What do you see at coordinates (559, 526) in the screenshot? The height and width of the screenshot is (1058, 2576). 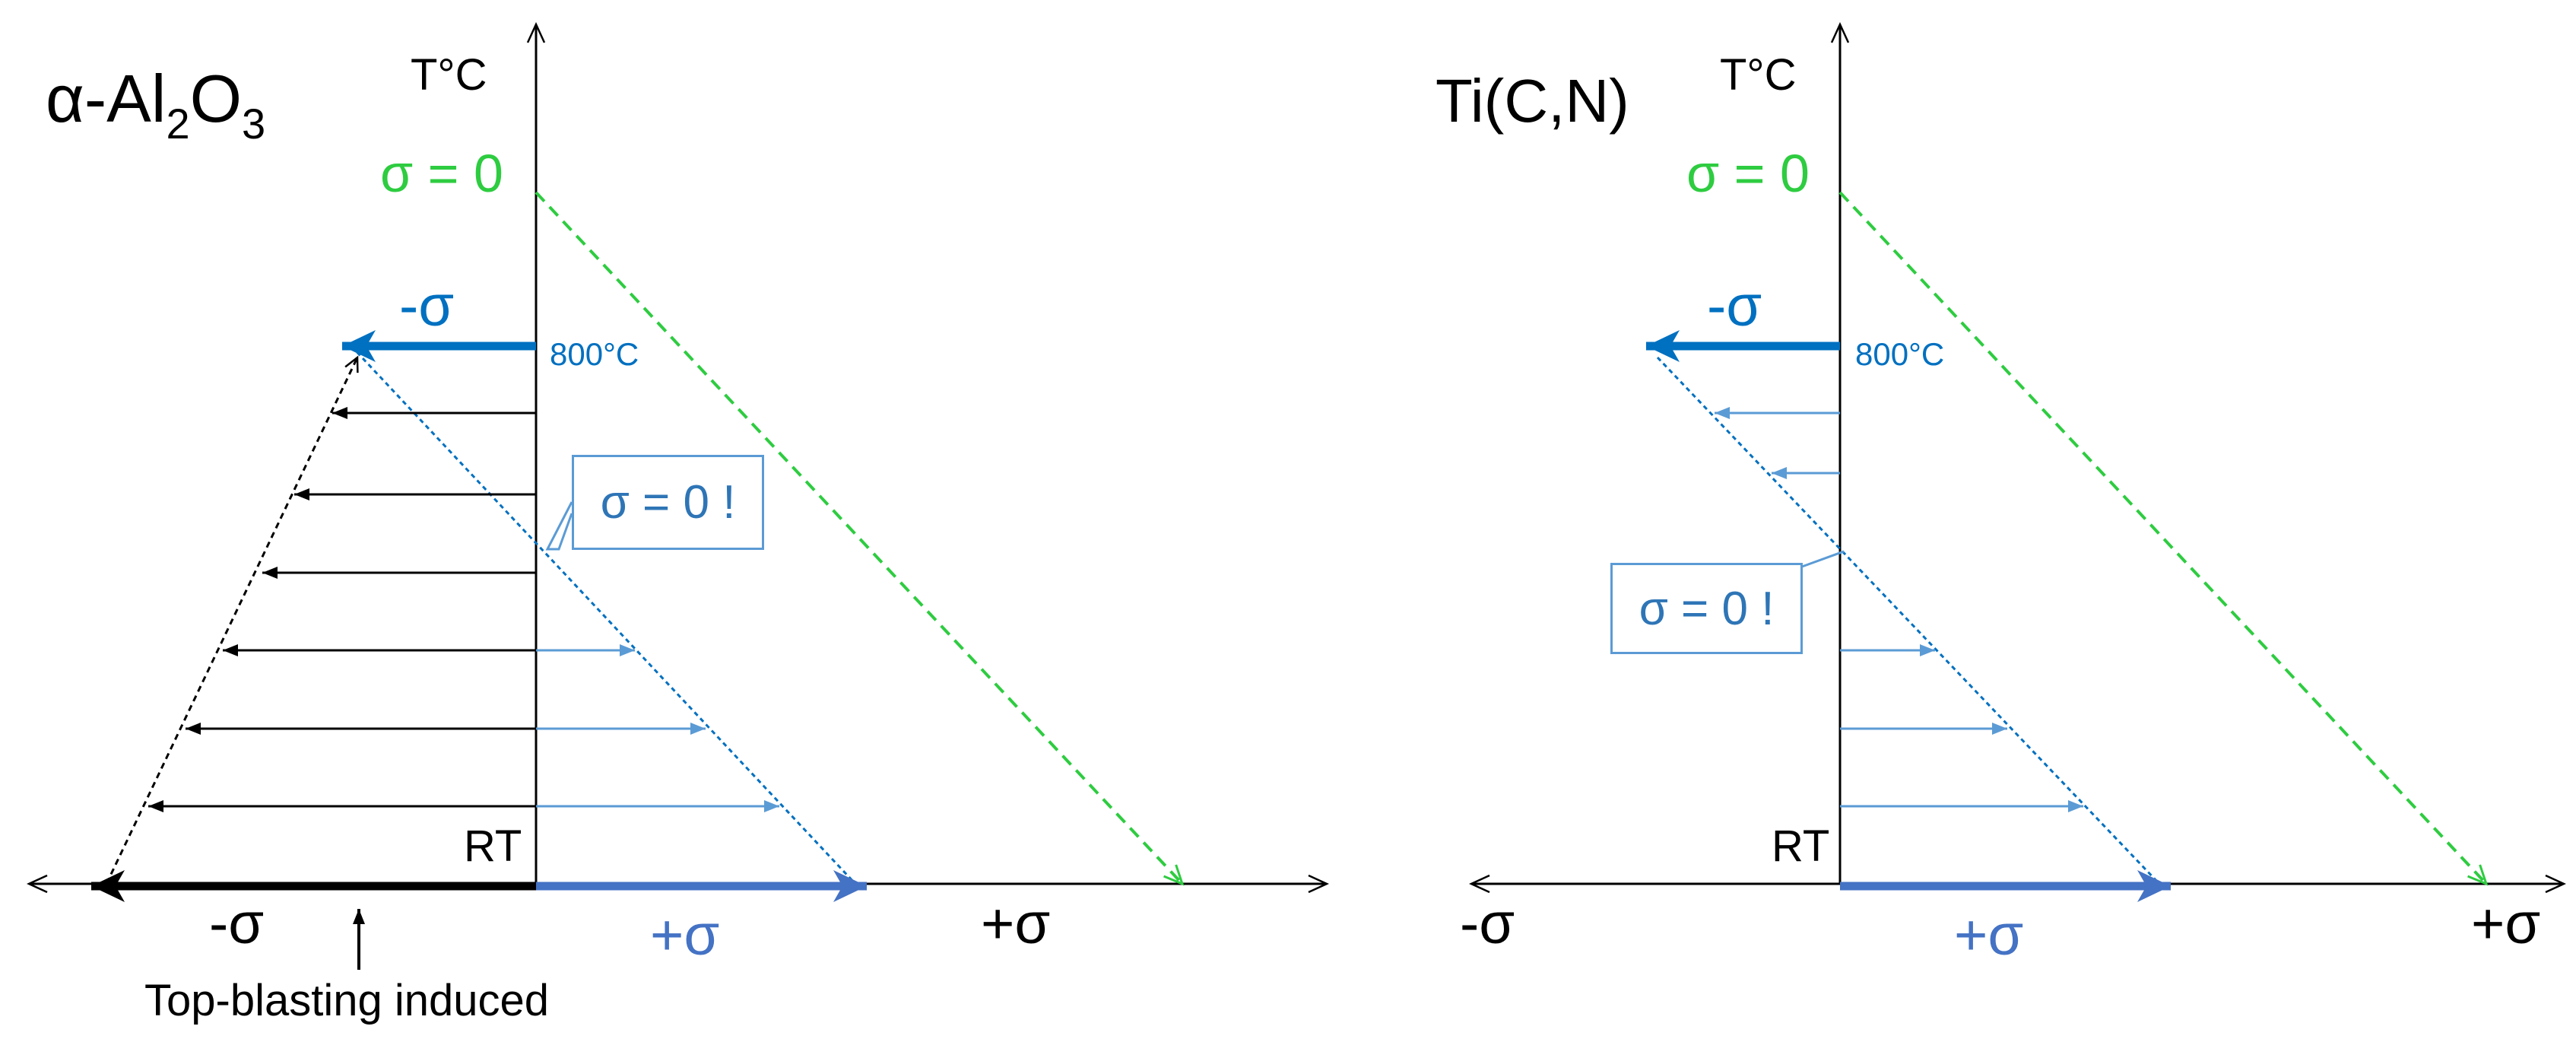 I see `left-callout-pointer` at bounding box center [559, 526].